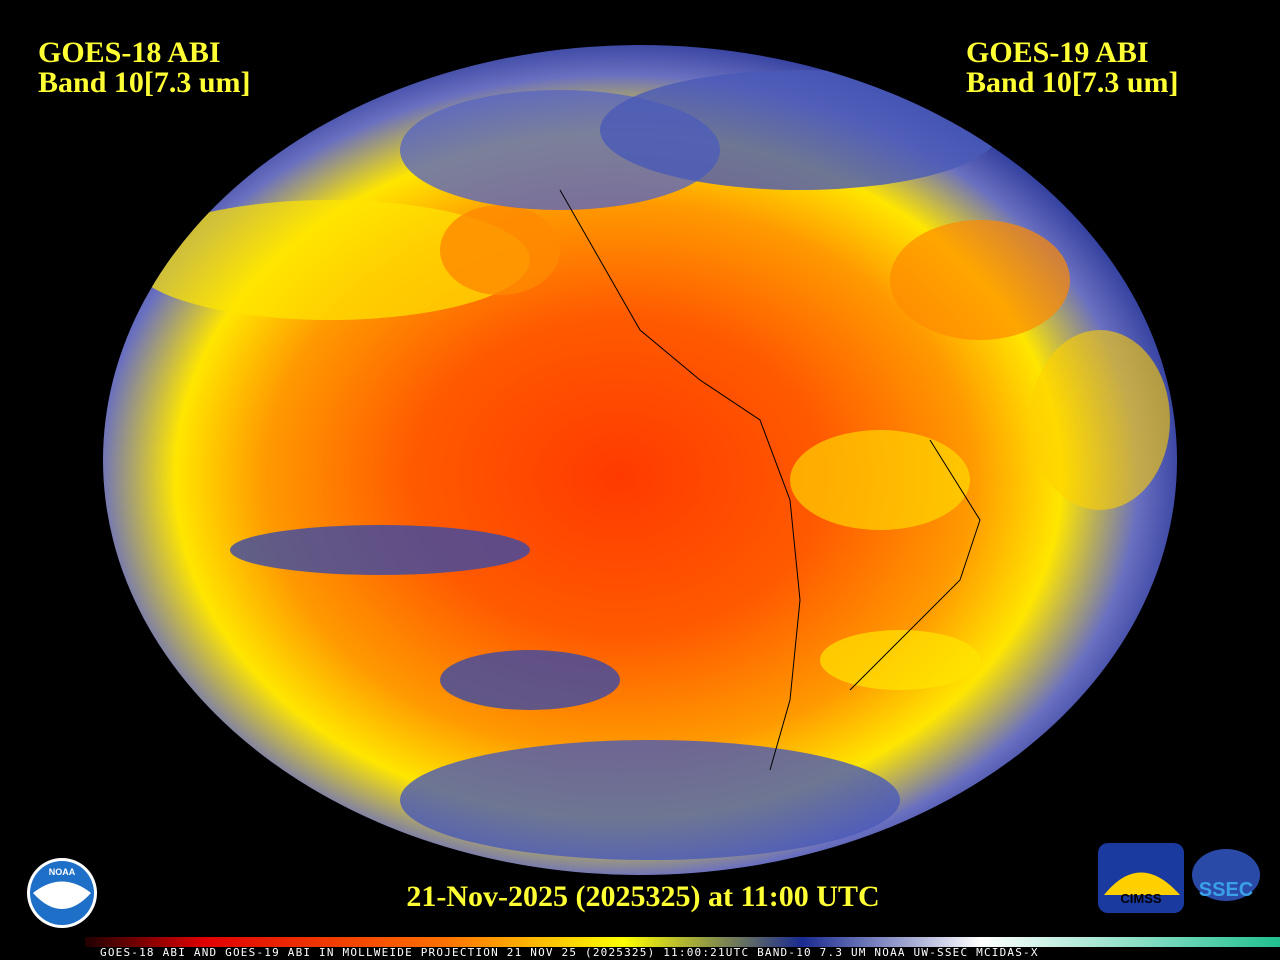  Describe the element at coordinates (62, 872) in the screenshot. I see `noaa-text: NOAA` at that location.